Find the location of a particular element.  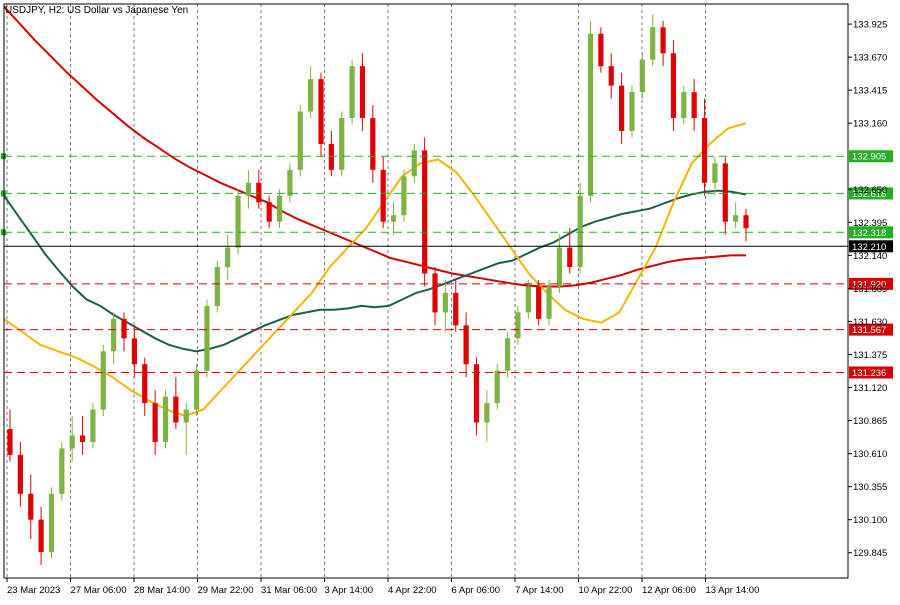

y-tick-label: 130.100 is located at coordinates (870, 520).